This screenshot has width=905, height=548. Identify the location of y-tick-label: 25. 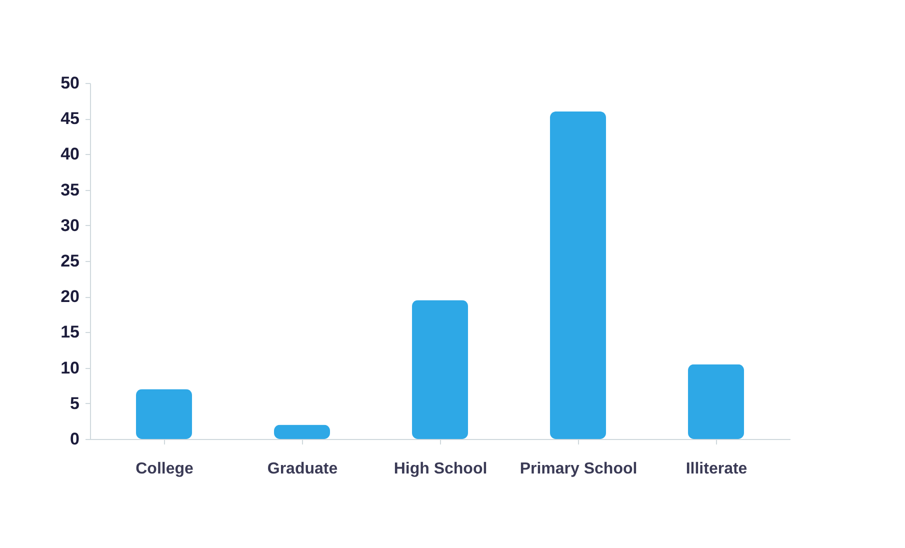
(70, 261).